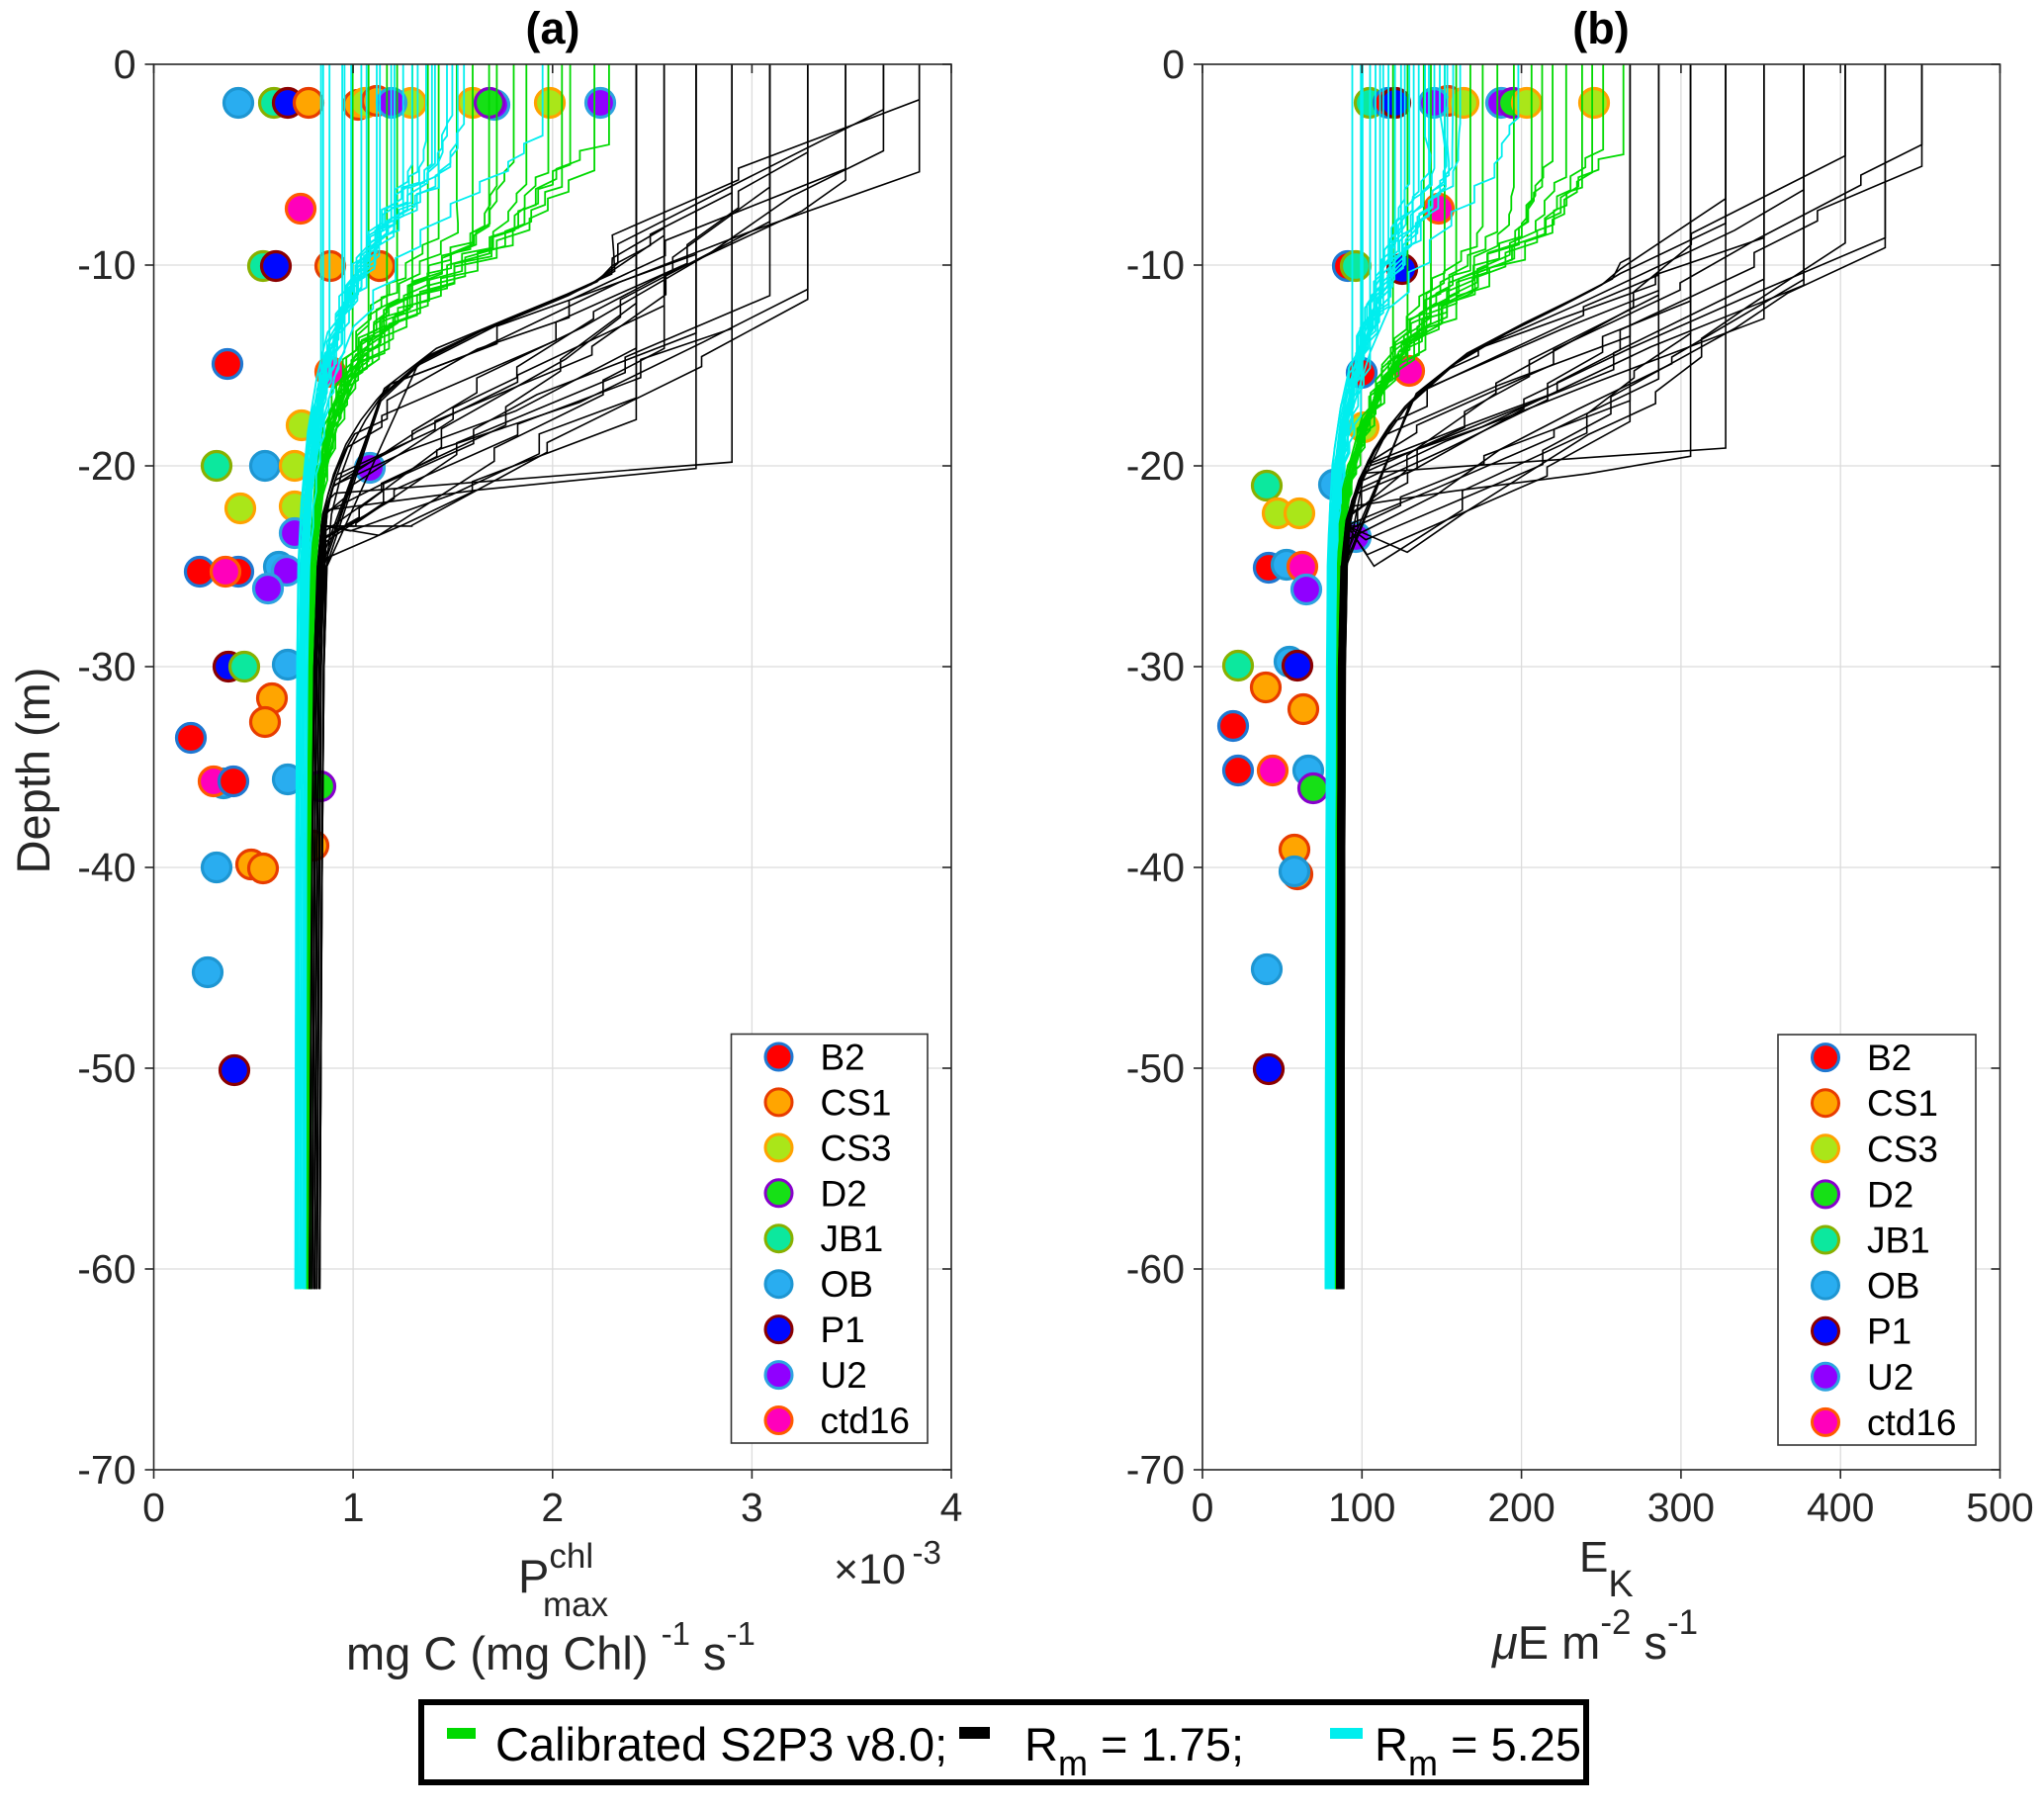  I want to click on svg-text: 4, so click(951, 1507).